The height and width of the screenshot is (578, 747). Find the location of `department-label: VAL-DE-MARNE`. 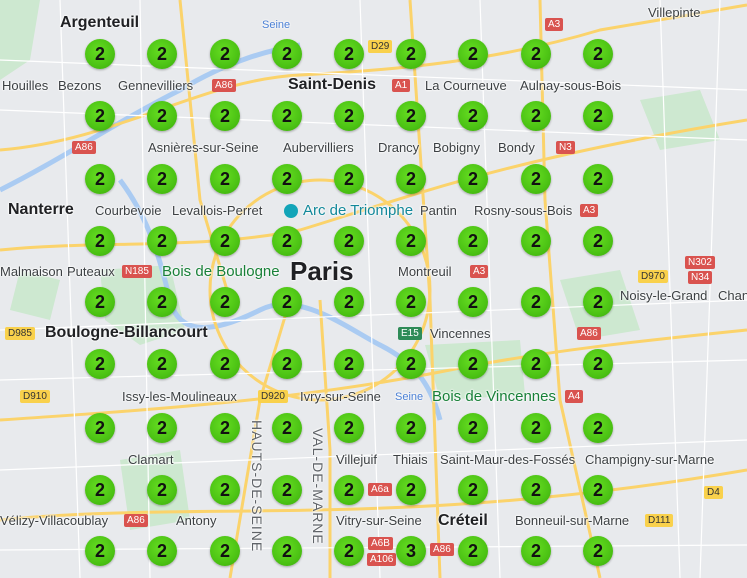

department-label: VAL-DE-MARNE is located at coordinates (318, 486).